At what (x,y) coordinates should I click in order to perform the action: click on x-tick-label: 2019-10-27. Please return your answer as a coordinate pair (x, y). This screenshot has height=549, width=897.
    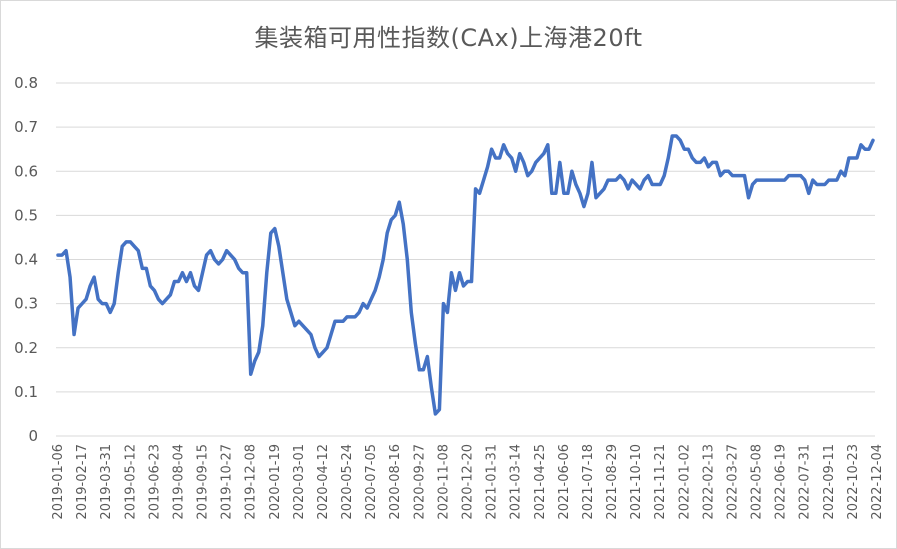
    Looking at the image, I should click on (227, 482).